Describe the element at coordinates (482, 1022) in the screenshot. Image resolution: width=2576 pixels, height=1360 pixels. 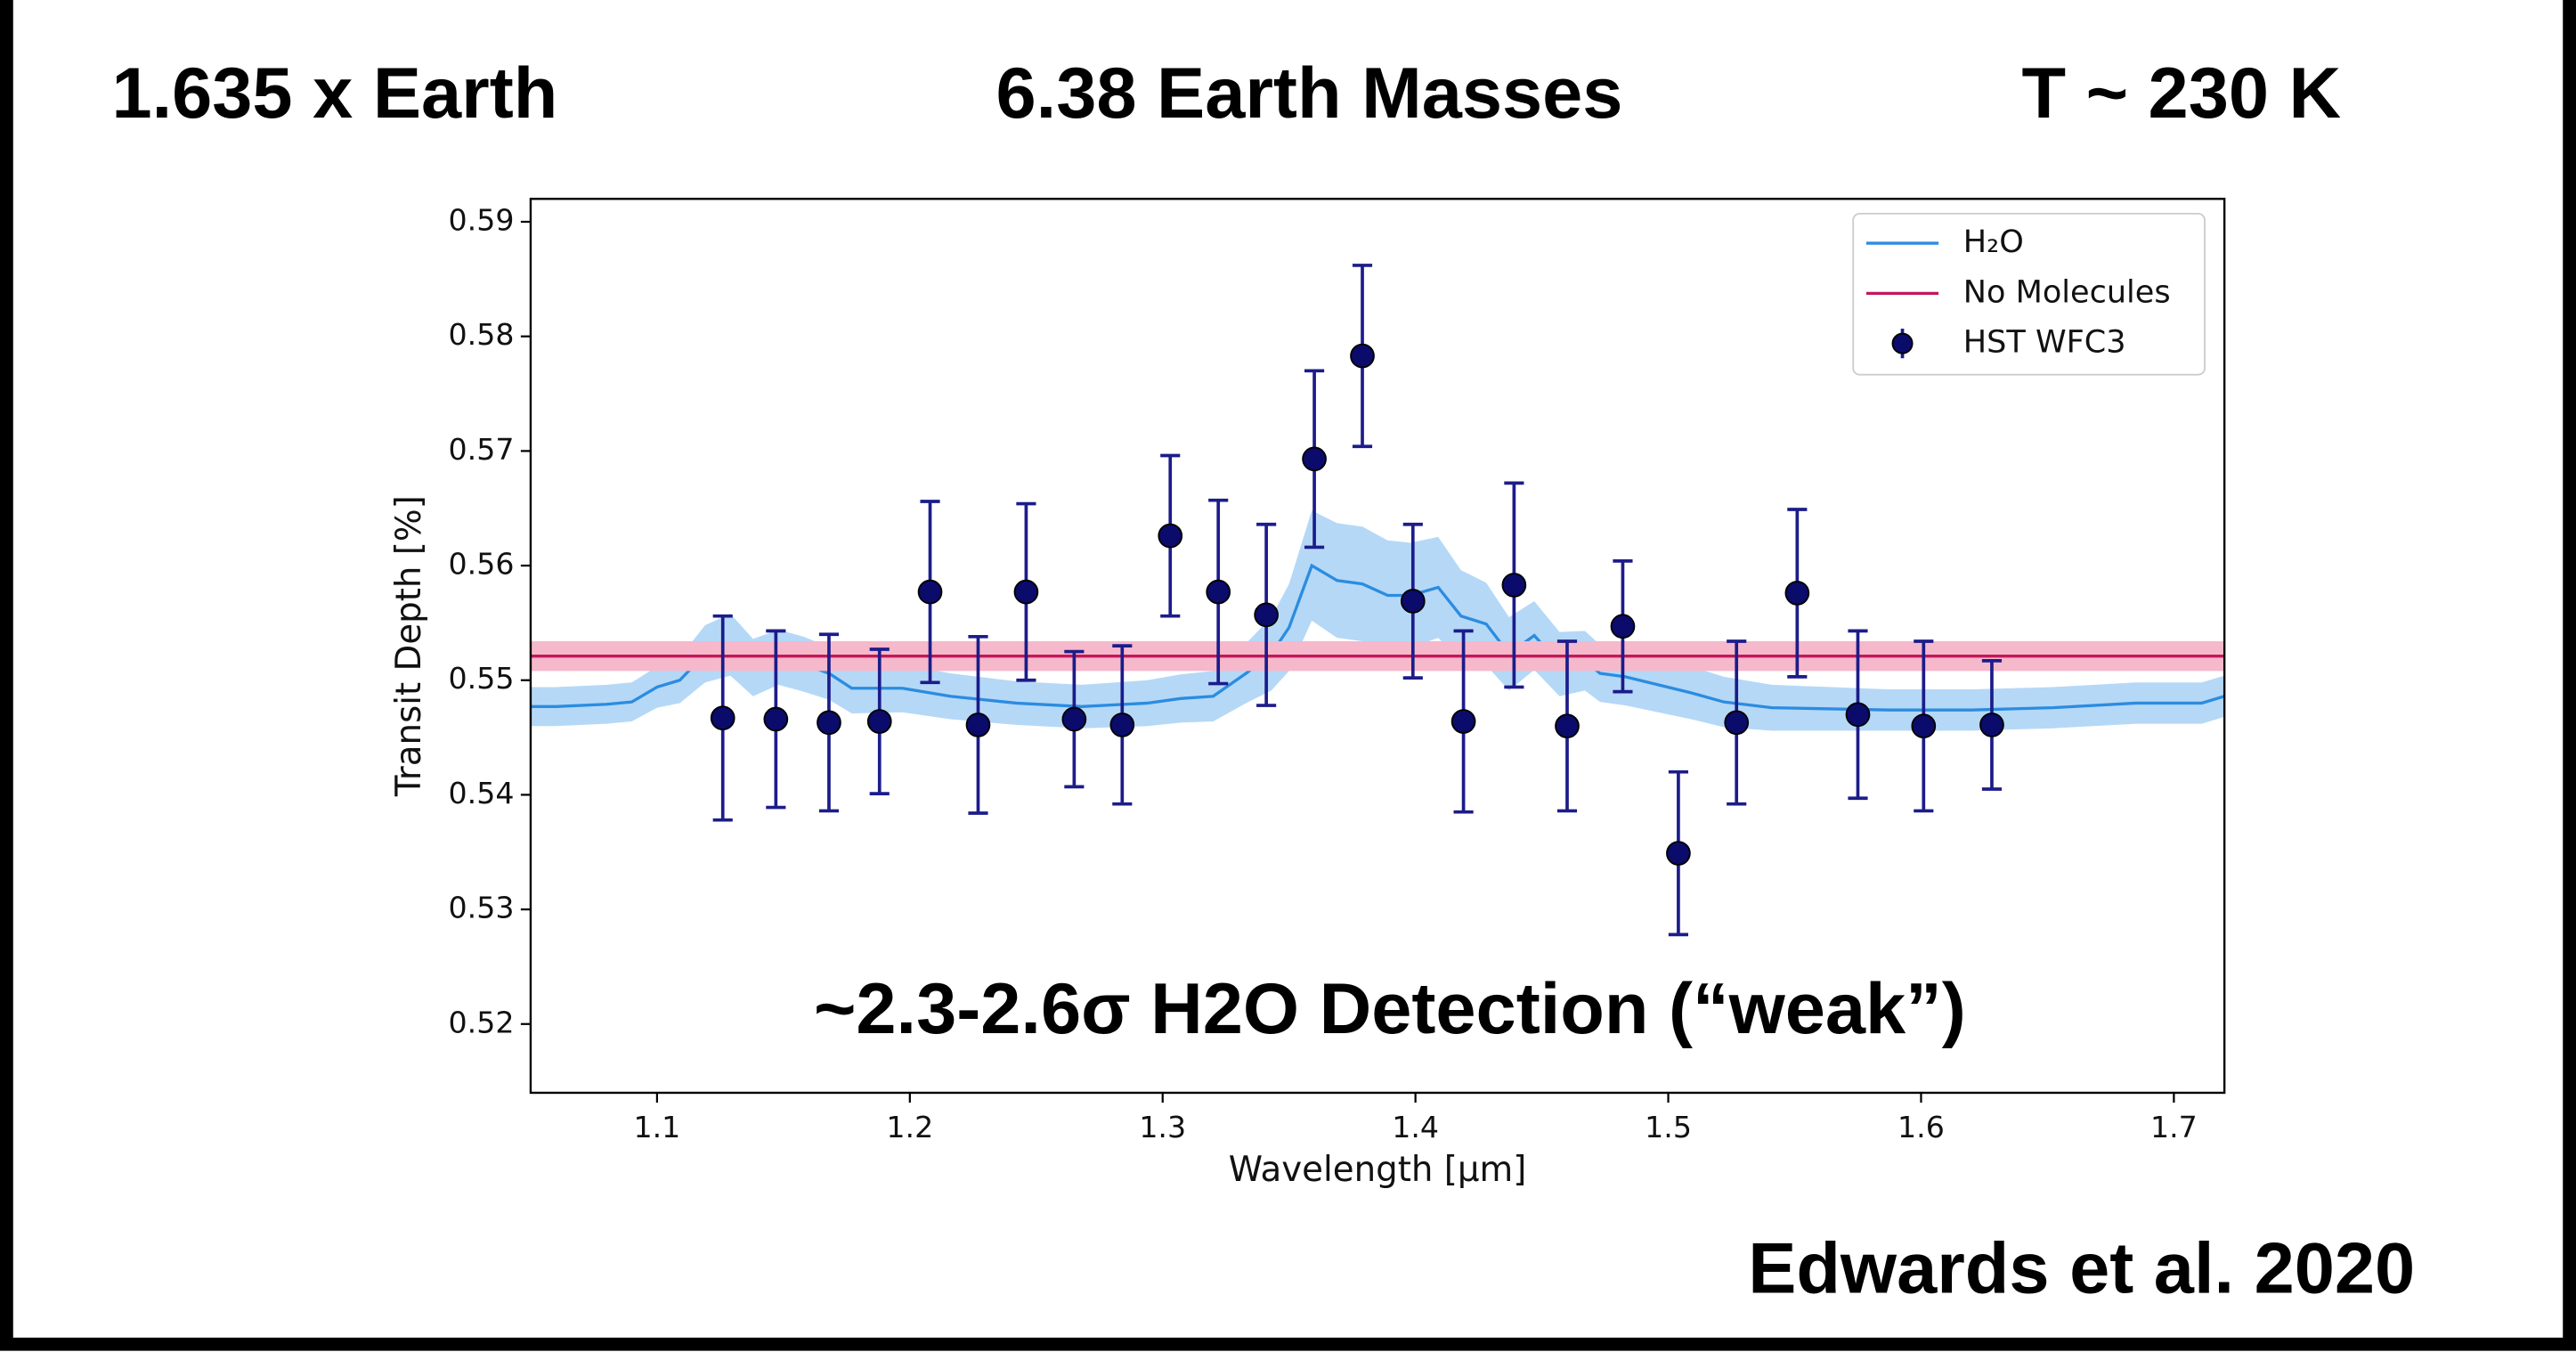
I see `y-tick-label: 0.52` at that location.